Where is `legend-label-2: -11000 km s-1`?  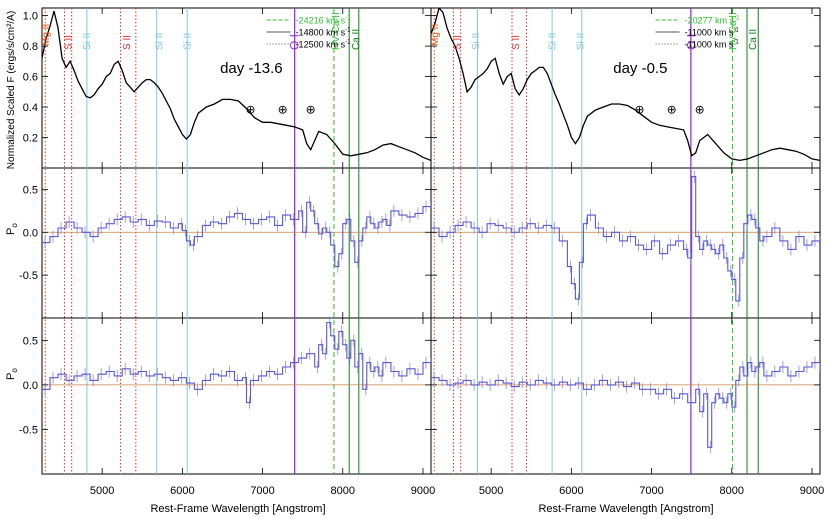
legend-label-2: -11000 km s-1 is located at coordinates (712, 45).